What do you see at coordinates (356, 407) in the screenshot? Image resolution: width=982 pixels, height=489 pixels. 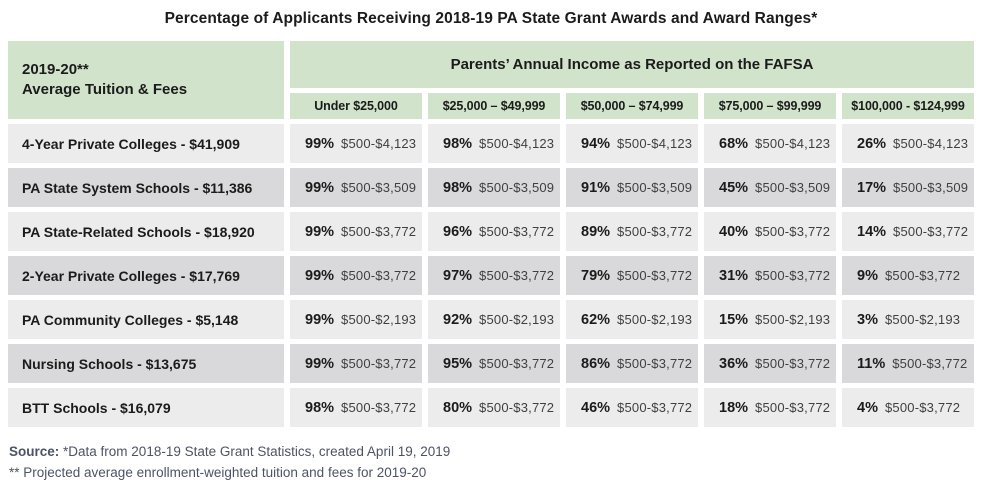 I see `data-cell: 98% $500-$3,772` at bounding box center [356, 407].